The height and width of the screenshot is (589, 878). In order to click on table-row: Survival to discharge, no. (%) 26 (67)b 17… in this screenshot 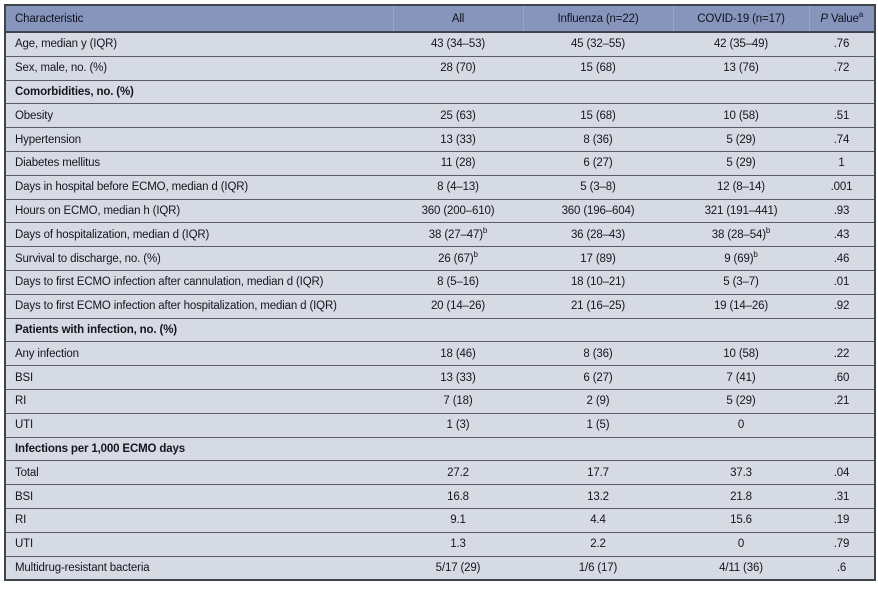, I will do `click(440, 258)`.